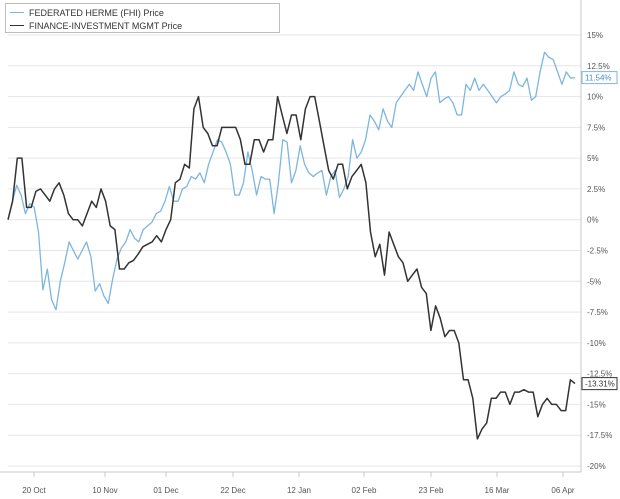 Image resolution: width=620 pixels, height=499 pixels. I want to click on y-tick-label: 5%, so click(593, 158).